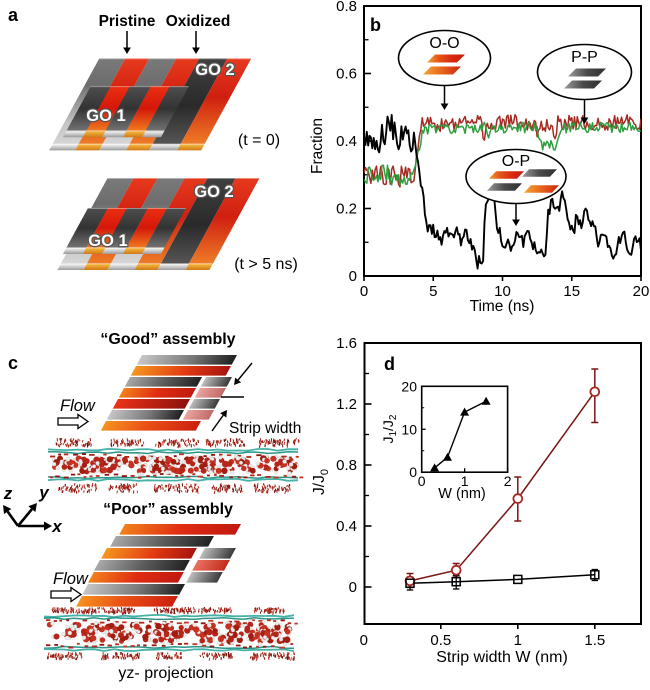 This screenshot has height=690, width=650. Describe the element at coordinates (508, 481) in the screenshot. I see `svg-text: 2` at that location.